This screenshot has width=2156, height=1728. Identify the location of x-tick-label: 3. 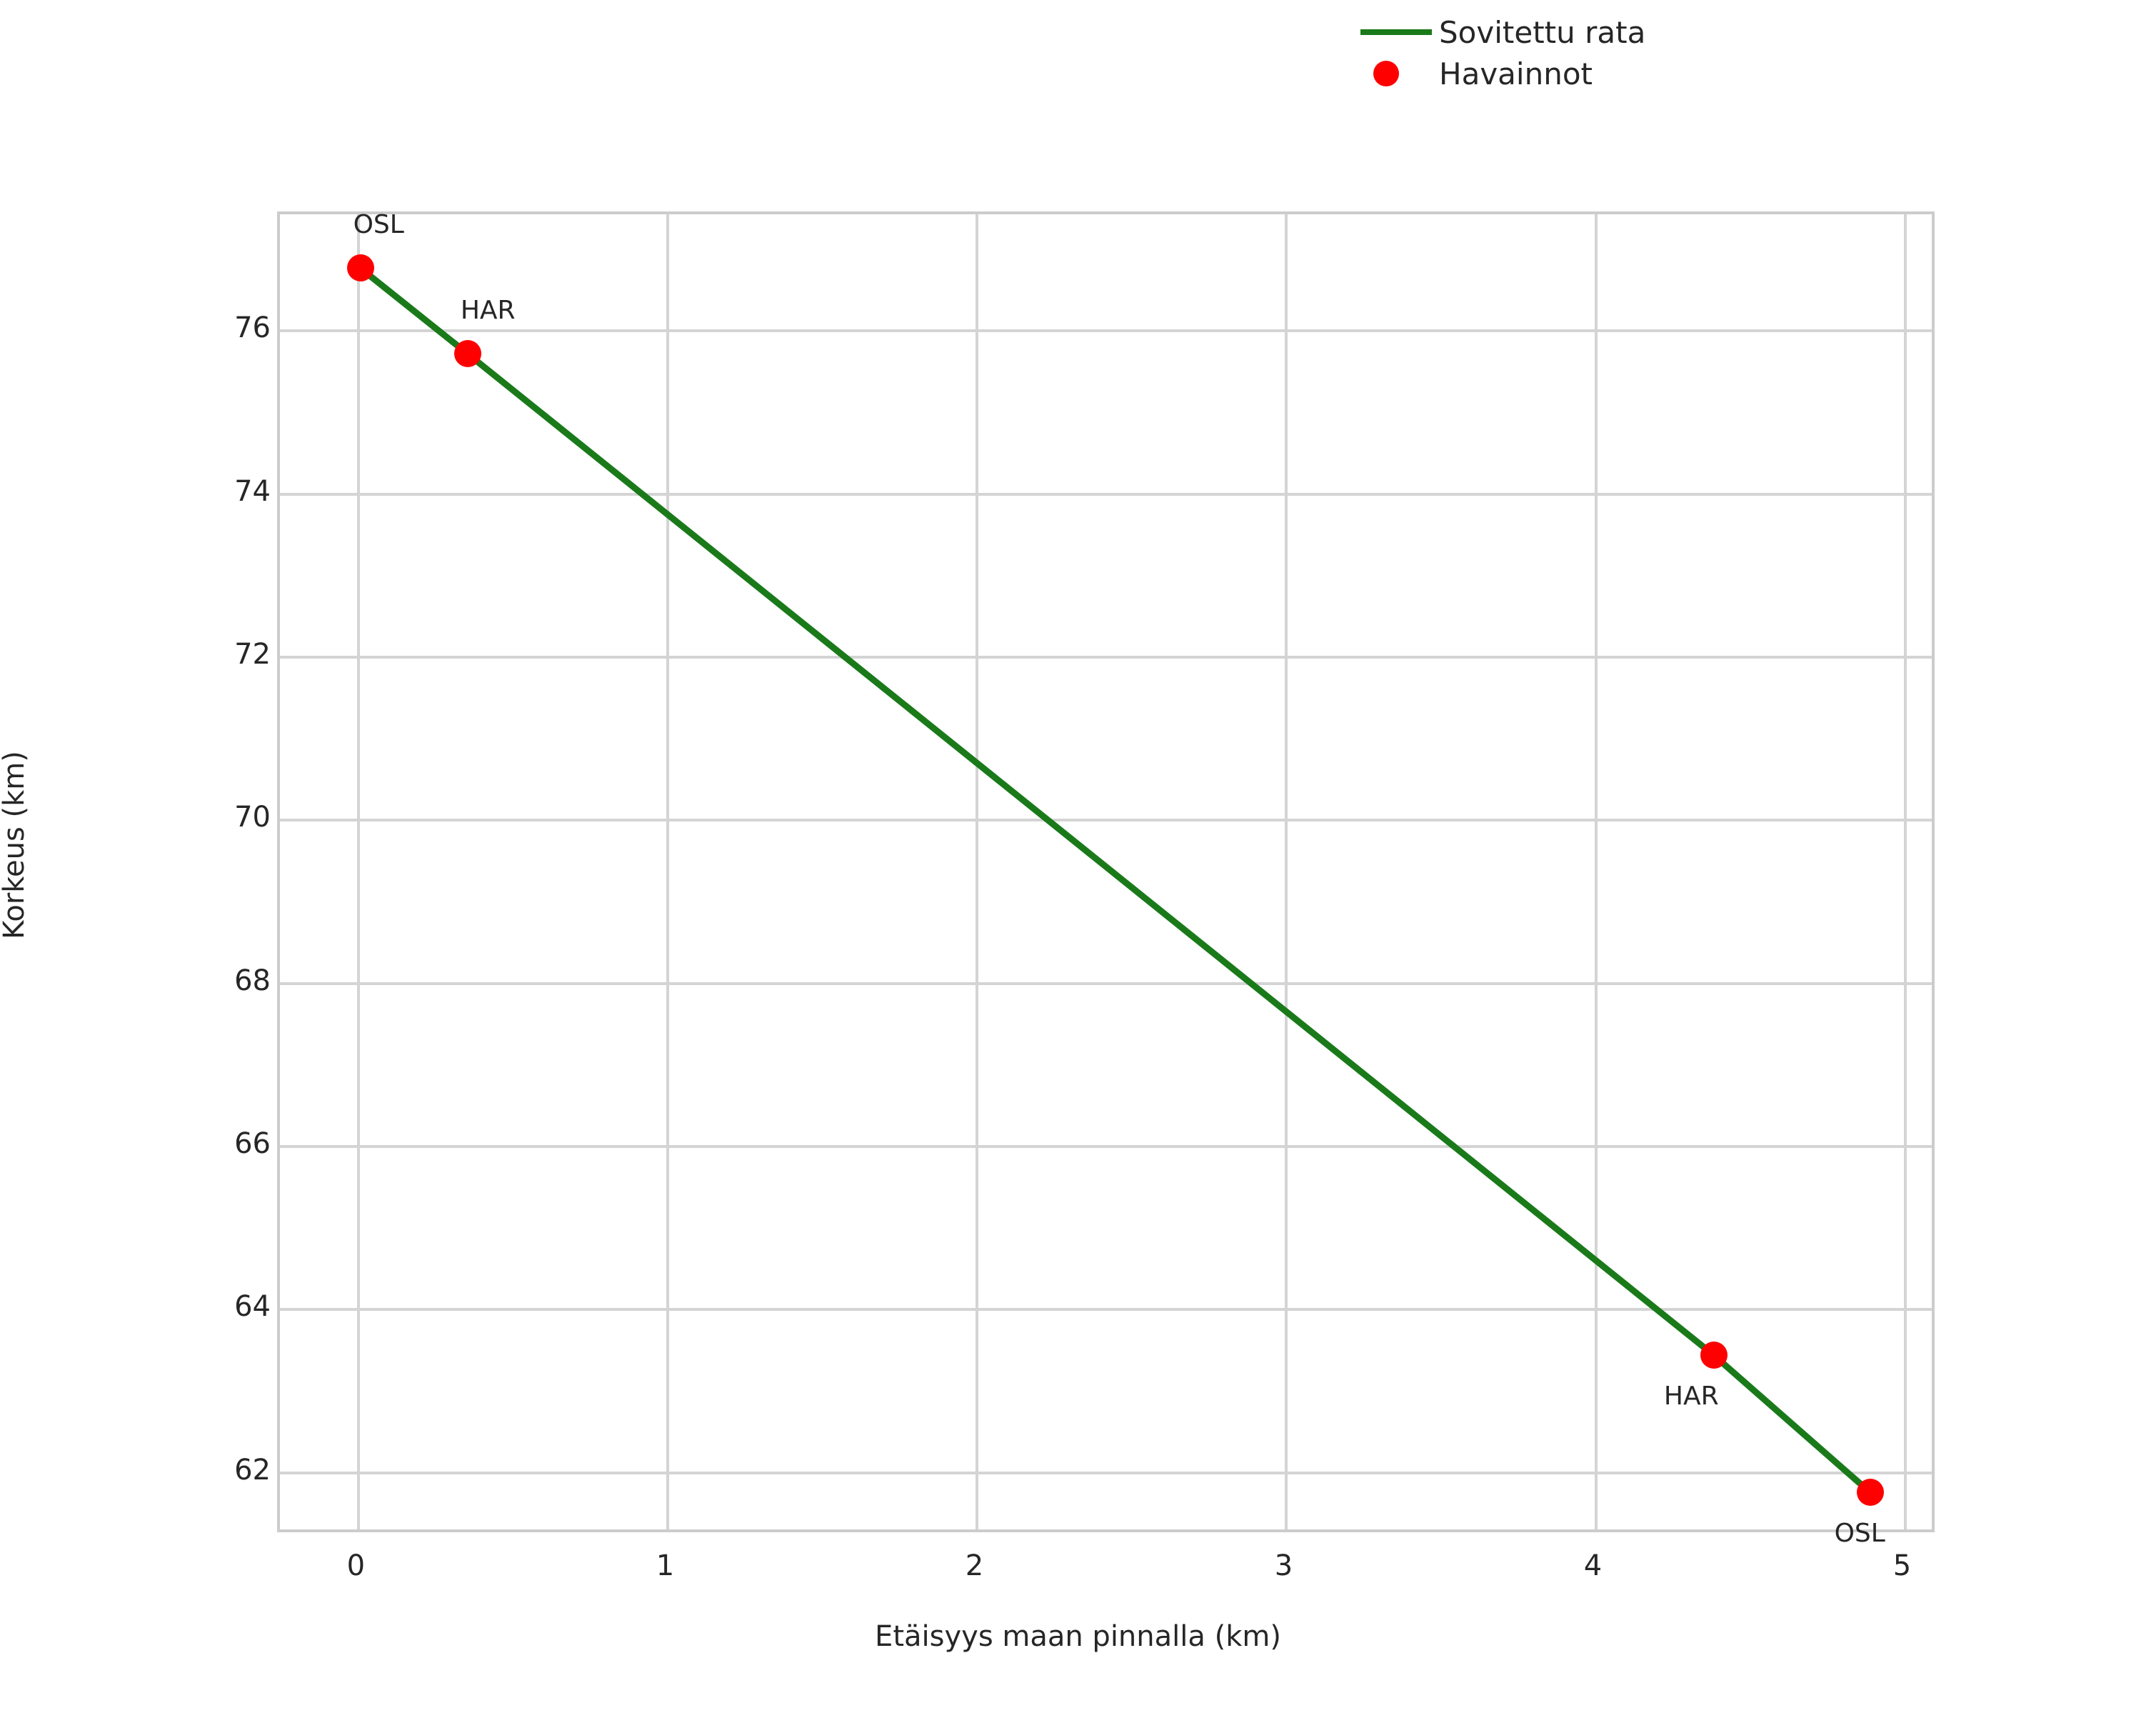
(1283, 1565).